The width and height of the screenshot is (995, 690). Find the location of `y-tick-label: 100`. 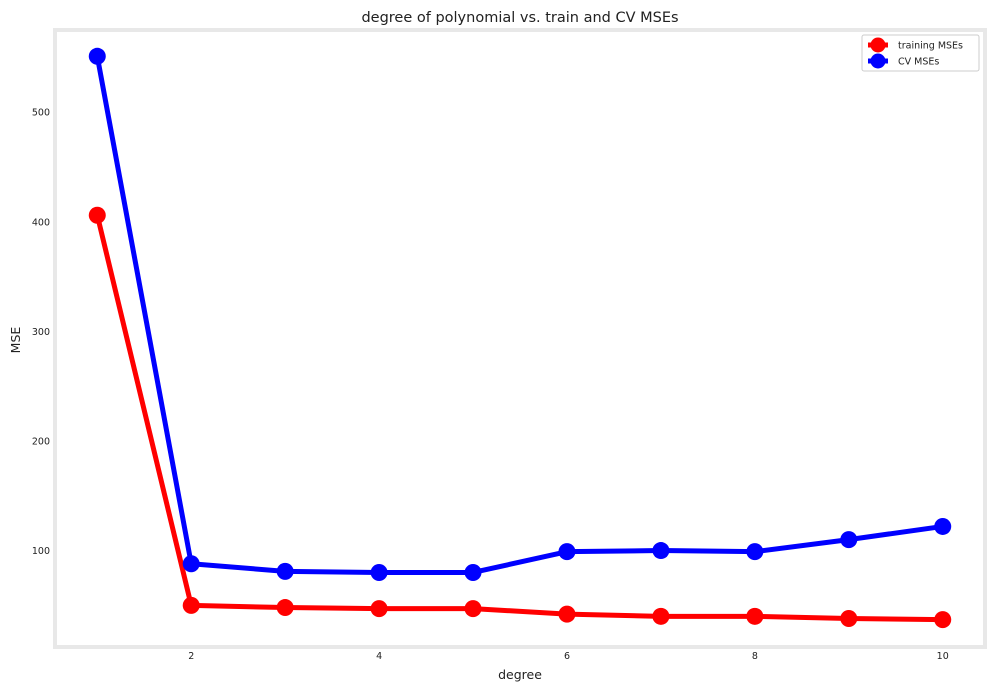

y-tick-label: 100 is located at coordinates (41, 551).